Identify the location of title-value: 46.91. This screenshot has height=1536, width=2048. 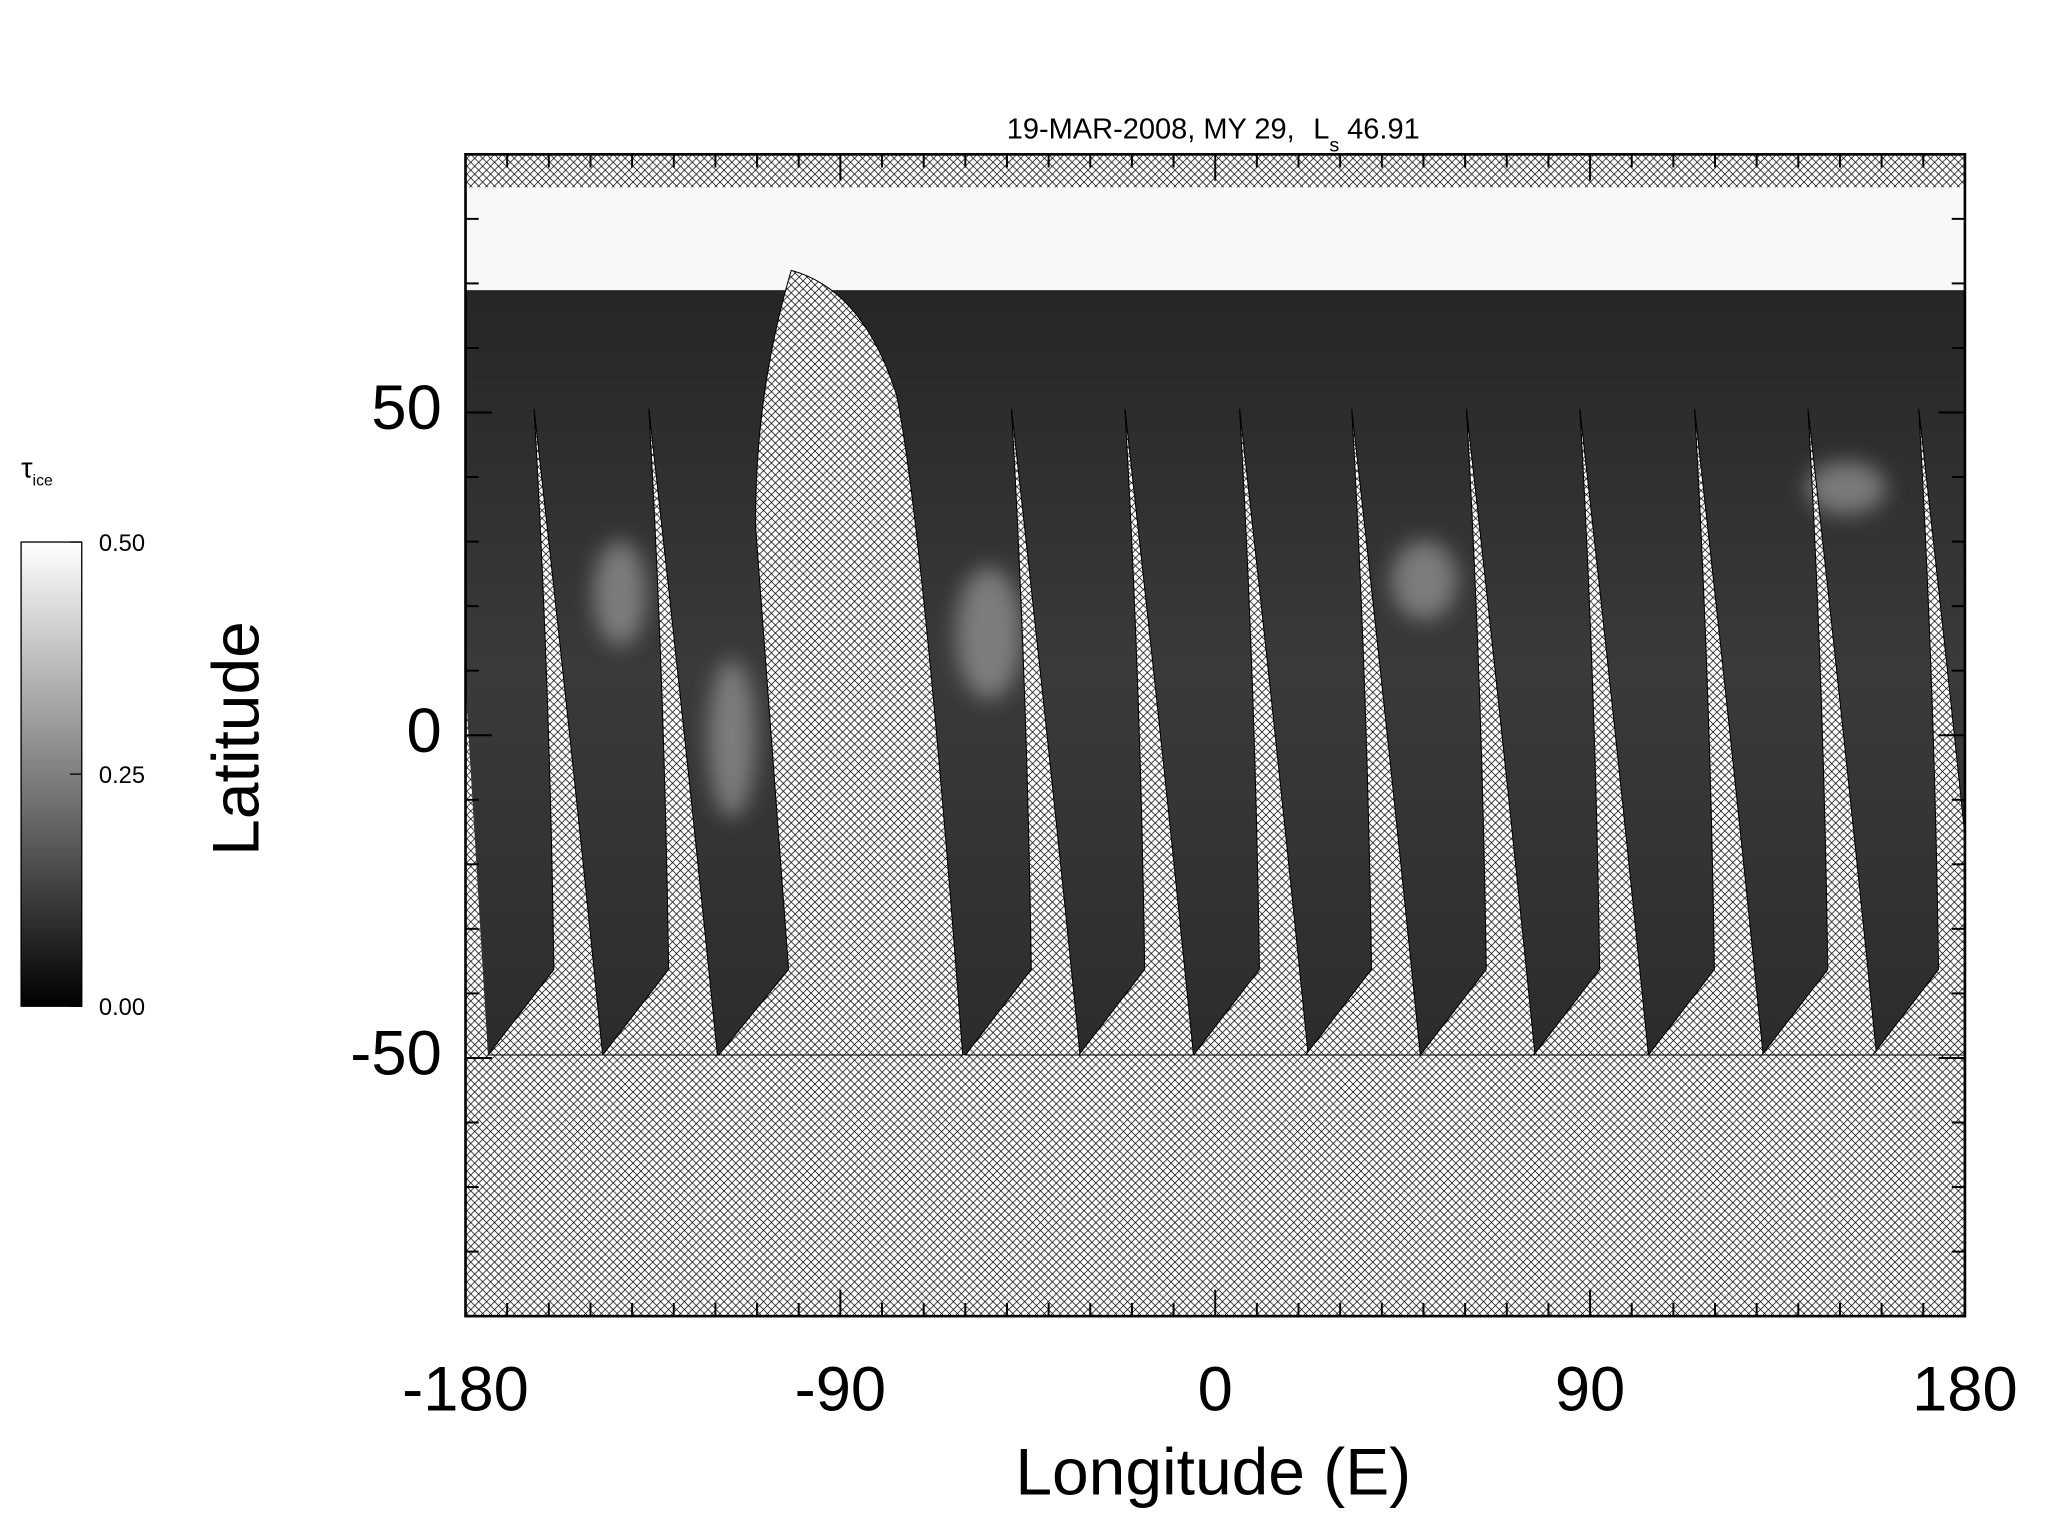
(1383, 129).